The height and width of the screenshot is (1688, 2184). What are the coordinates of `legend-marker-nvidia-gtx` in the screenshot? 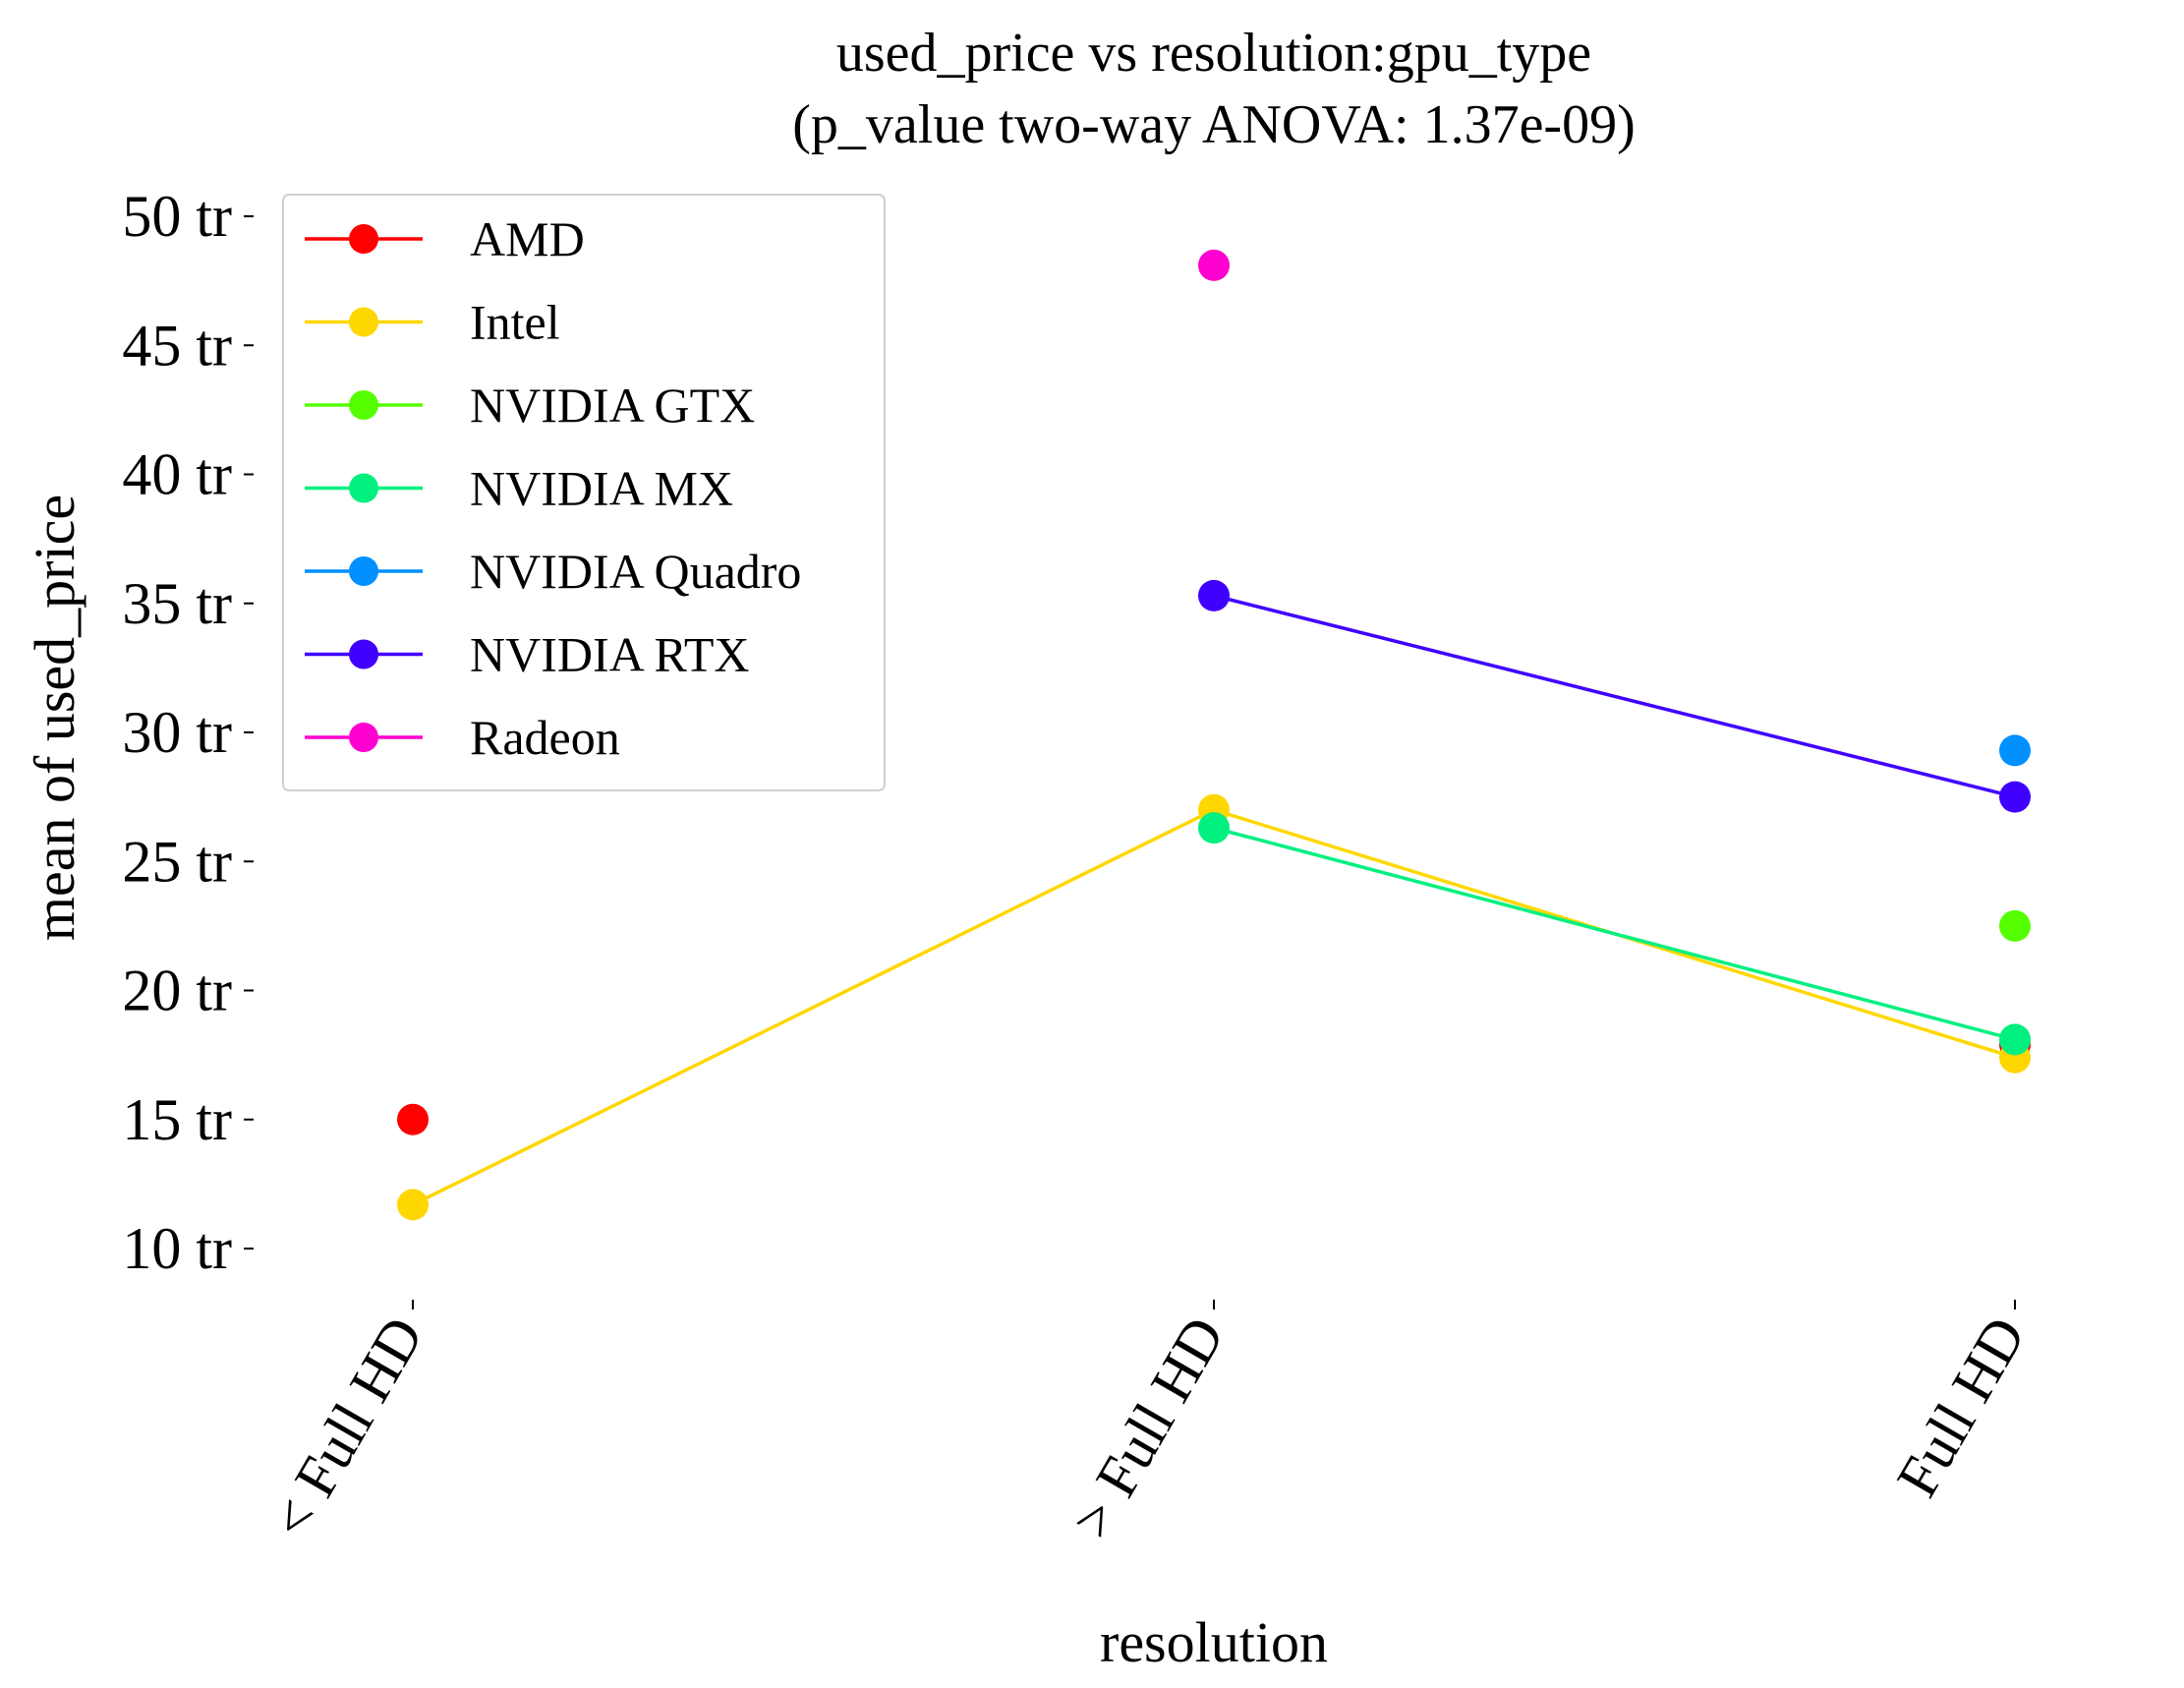 It's located at (363, 405).